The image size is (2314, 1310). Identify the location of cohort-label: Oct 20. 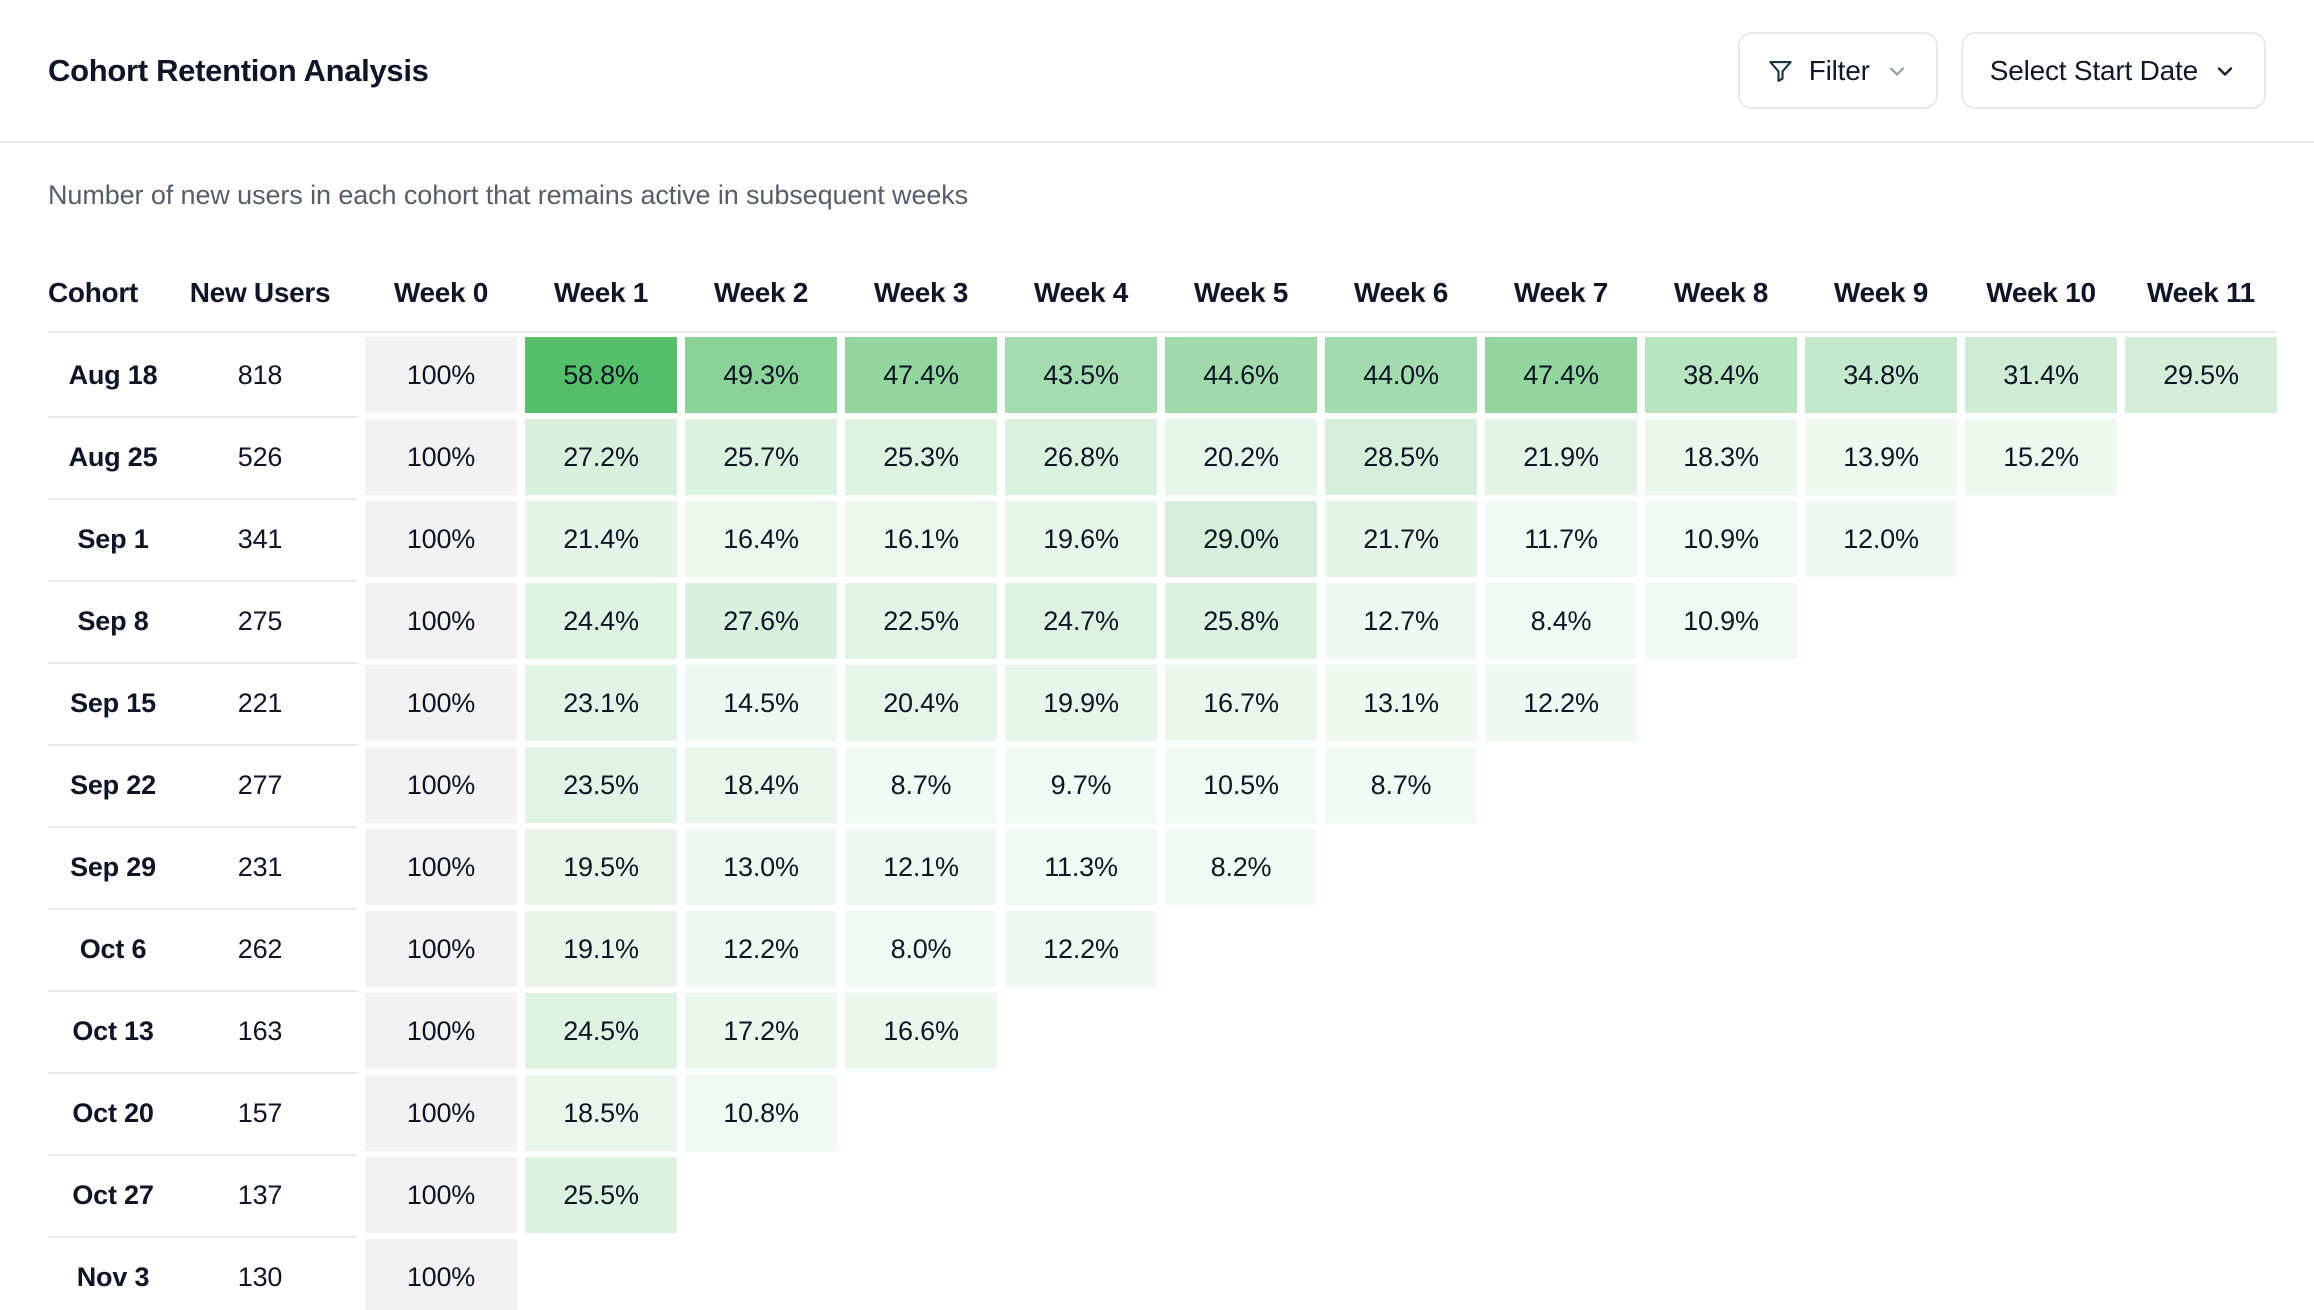
(113, 1112).